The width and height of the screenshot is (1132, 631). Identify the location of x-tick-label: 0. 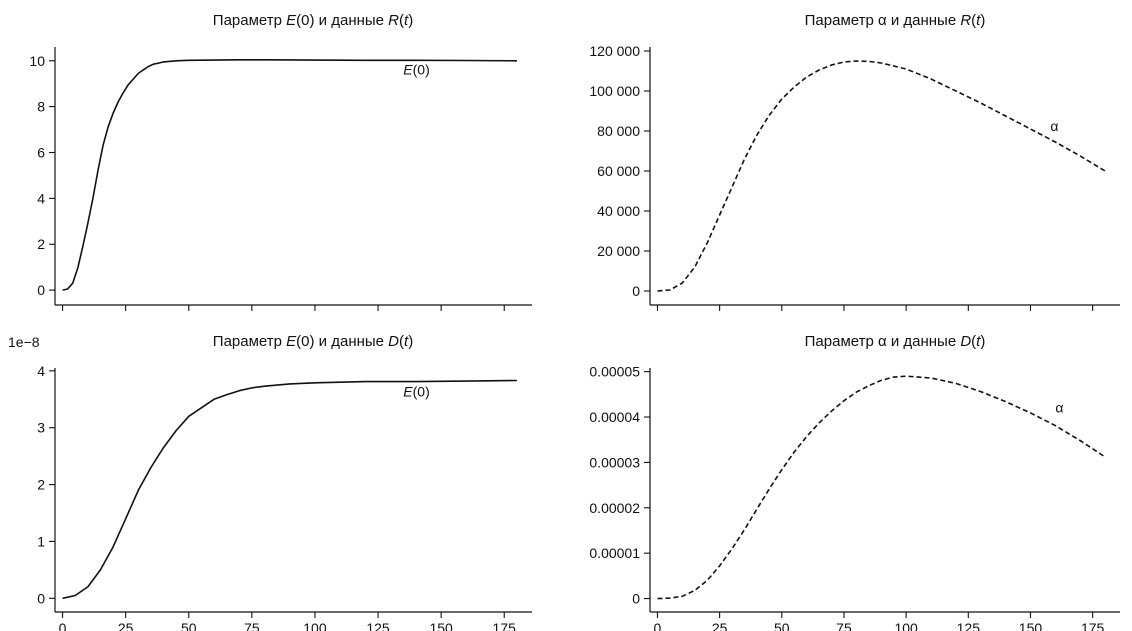
(63, 625).